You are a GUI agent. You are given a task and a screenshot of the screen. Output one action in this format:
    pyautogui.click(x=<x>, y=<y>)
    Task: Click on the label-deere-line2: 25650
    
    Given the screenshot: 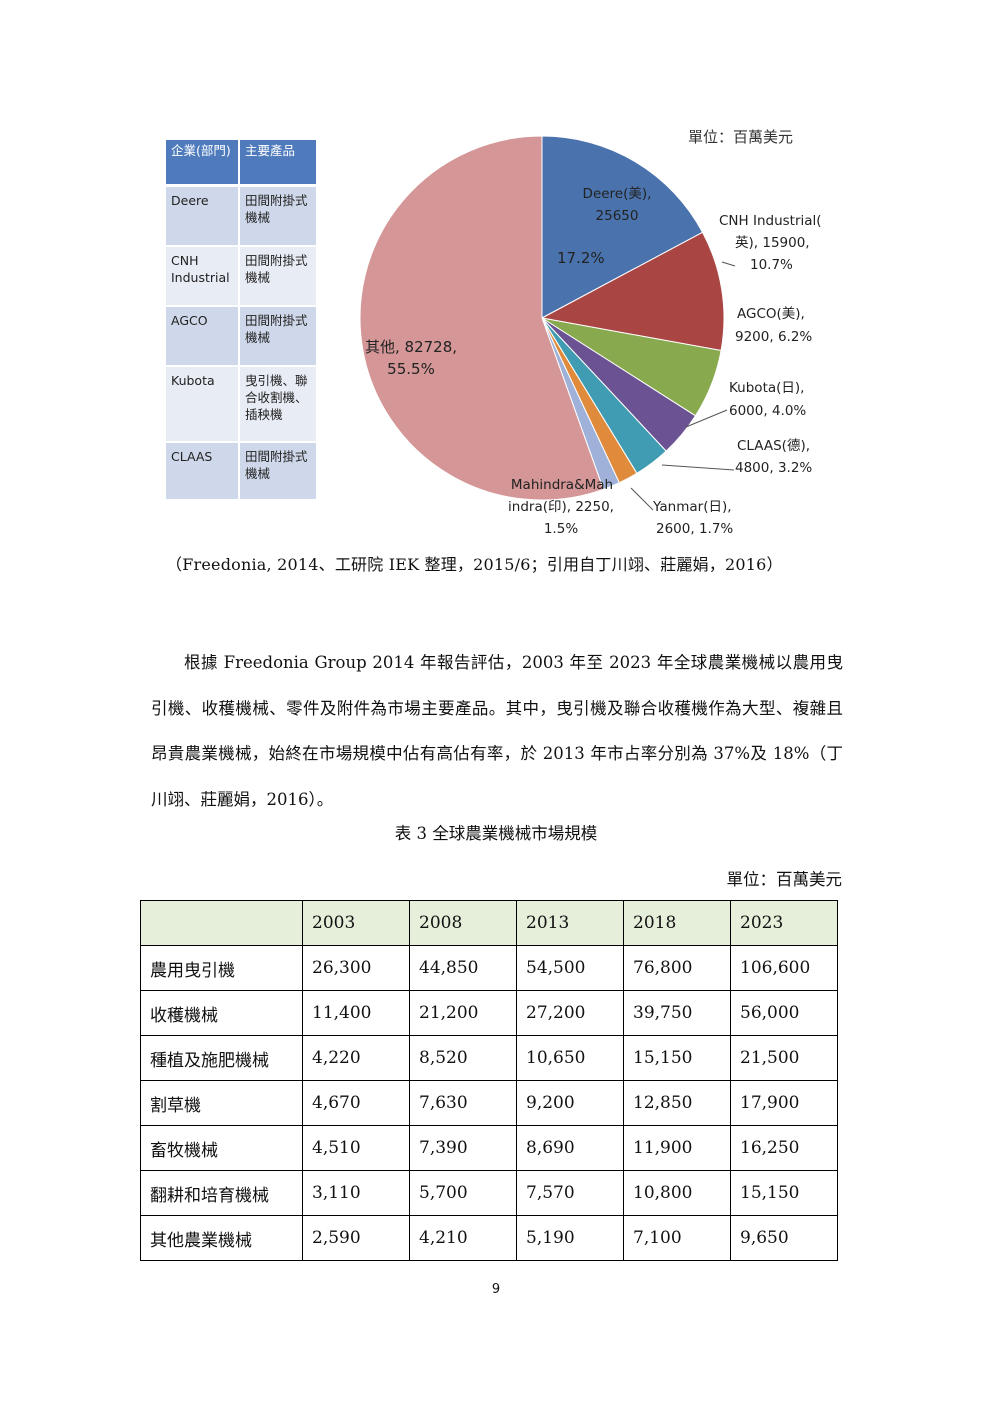 What is the action you would take?
    pyautogui.click(x=617, y=216)
    